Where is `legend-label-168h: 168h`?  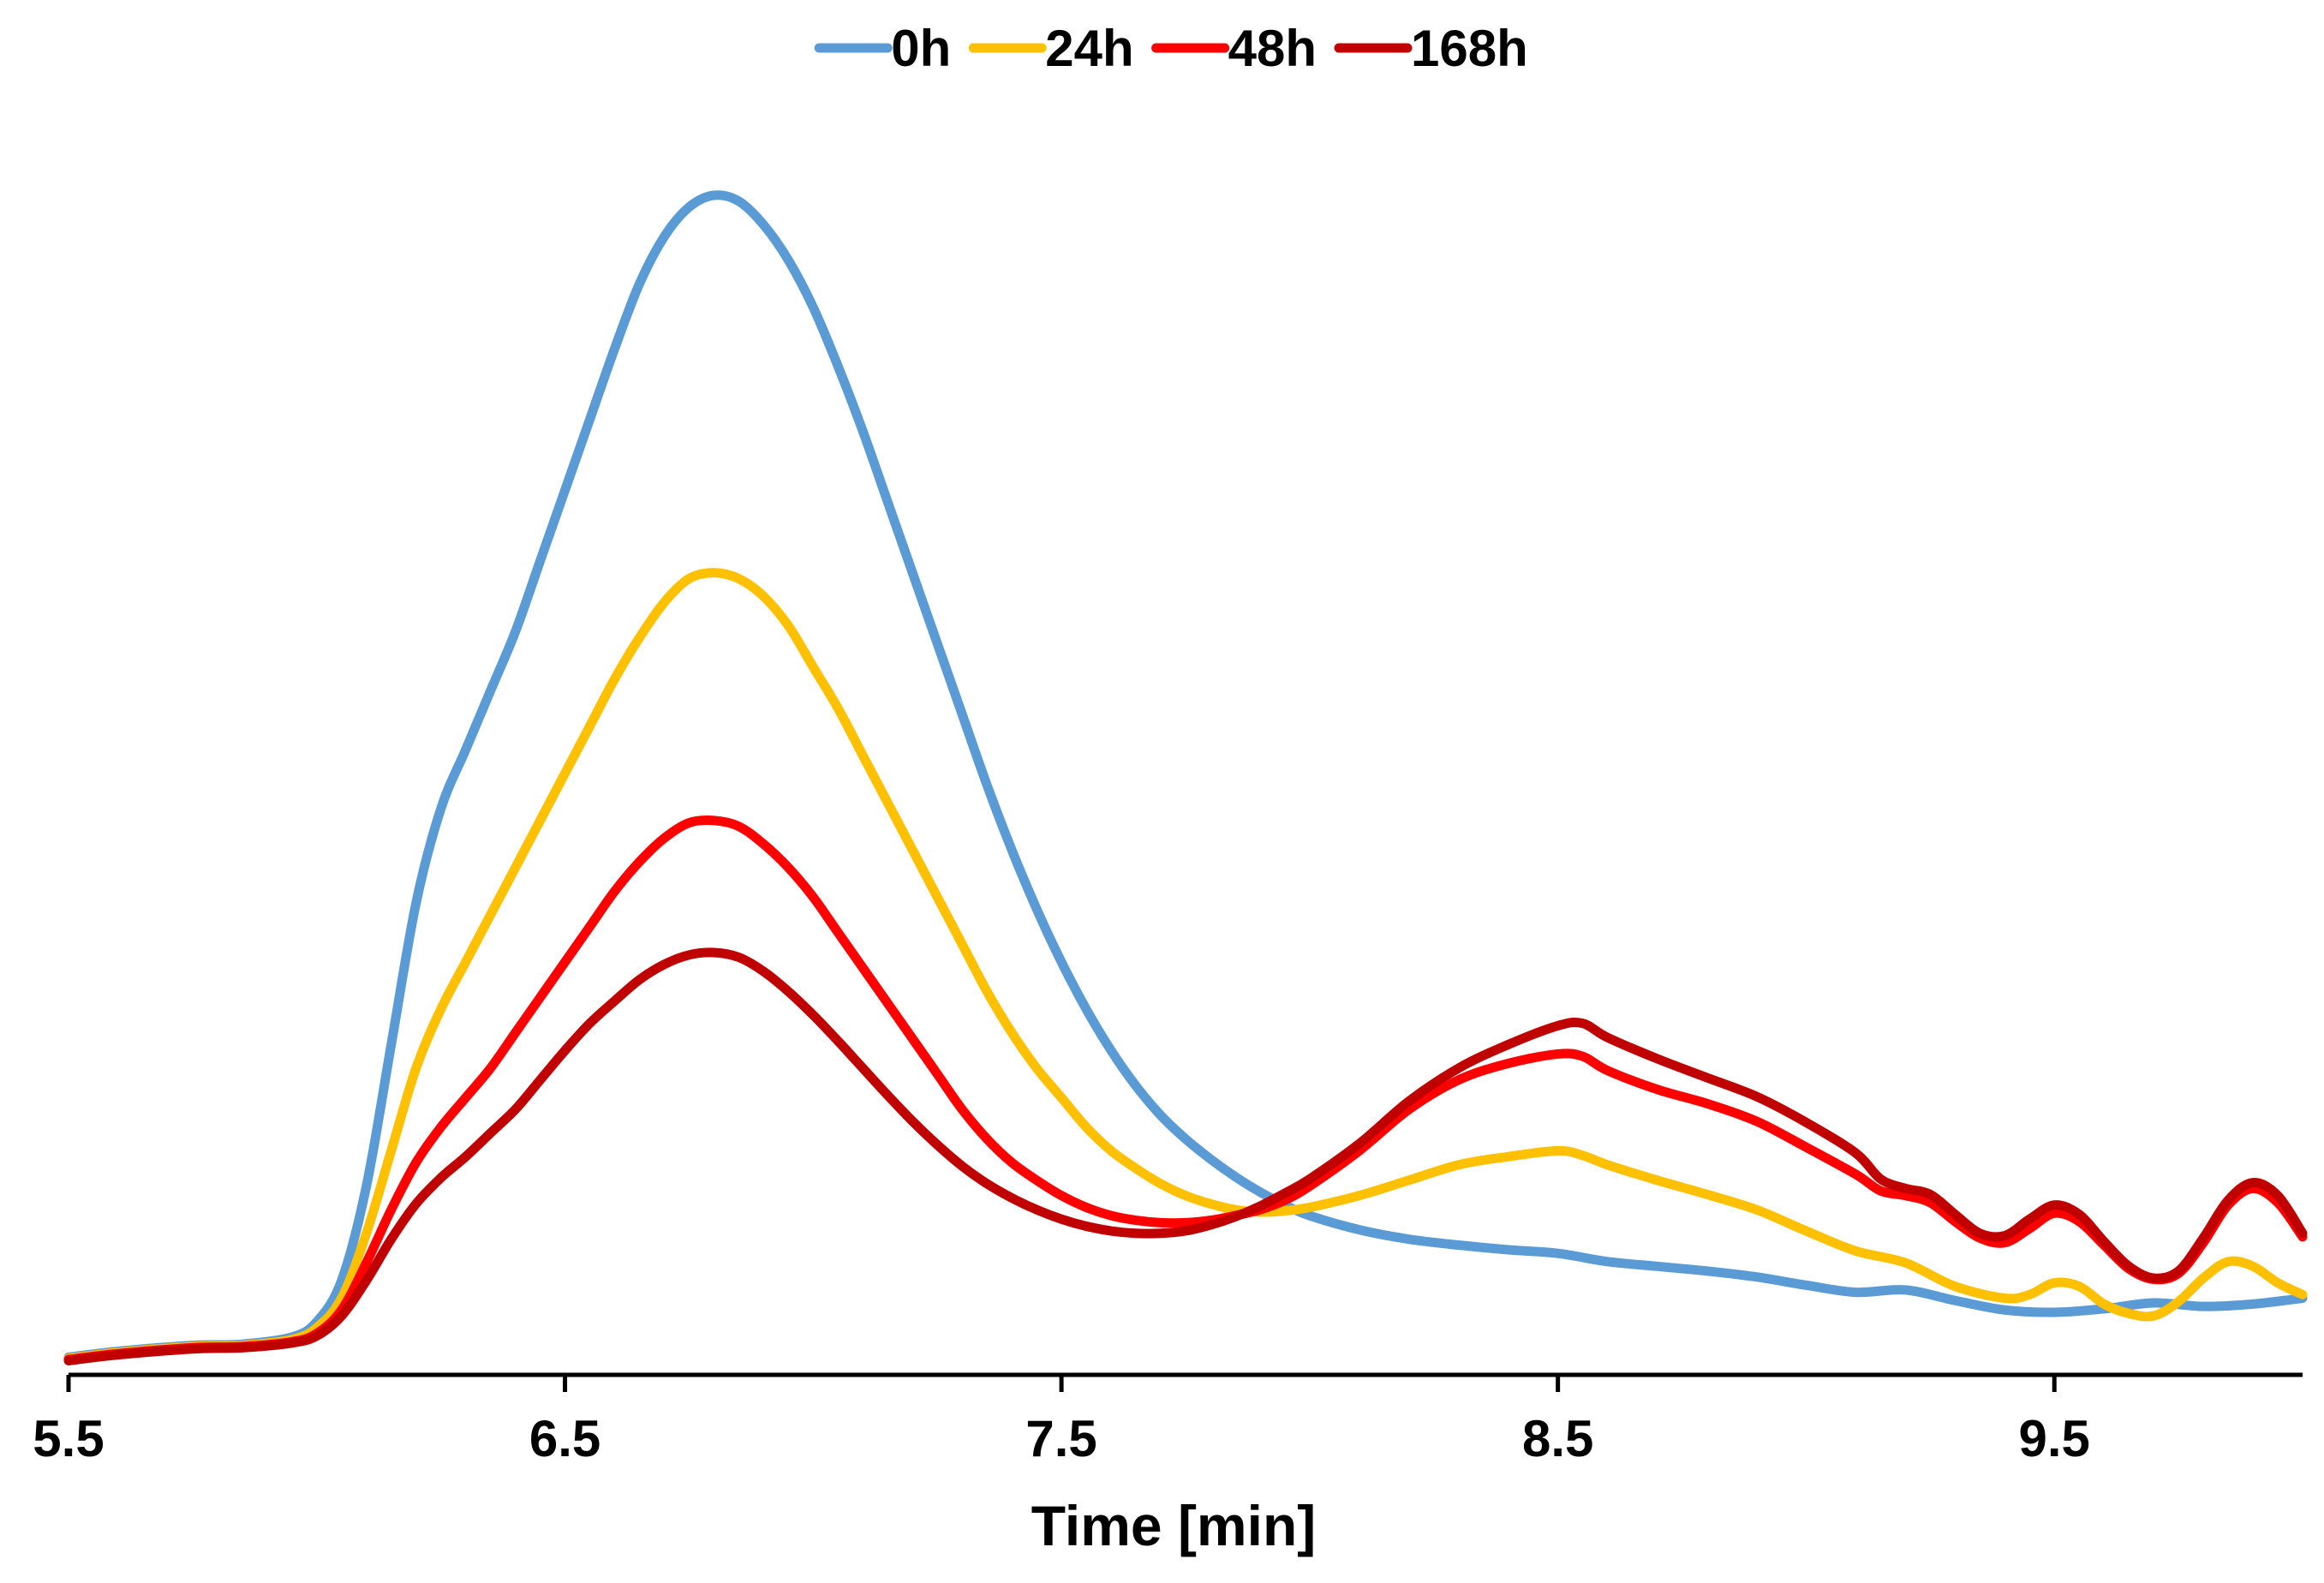
legend-label-168h: 168h is located at coordinates (1469, 48).